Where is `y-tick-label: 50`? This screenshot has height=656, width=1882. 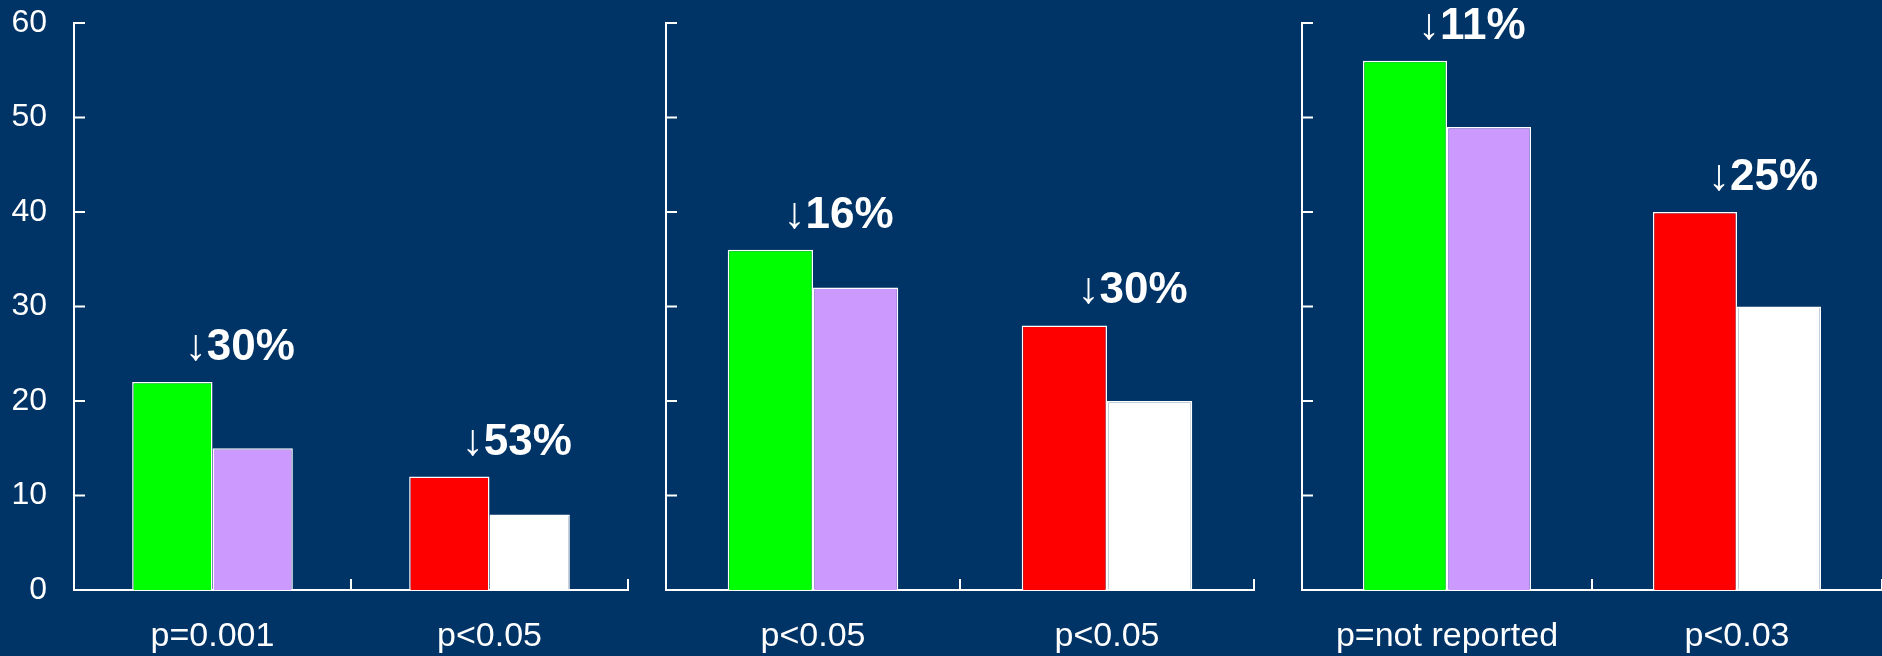
y-tick-label: 50 is located at coordinates (29, 115).